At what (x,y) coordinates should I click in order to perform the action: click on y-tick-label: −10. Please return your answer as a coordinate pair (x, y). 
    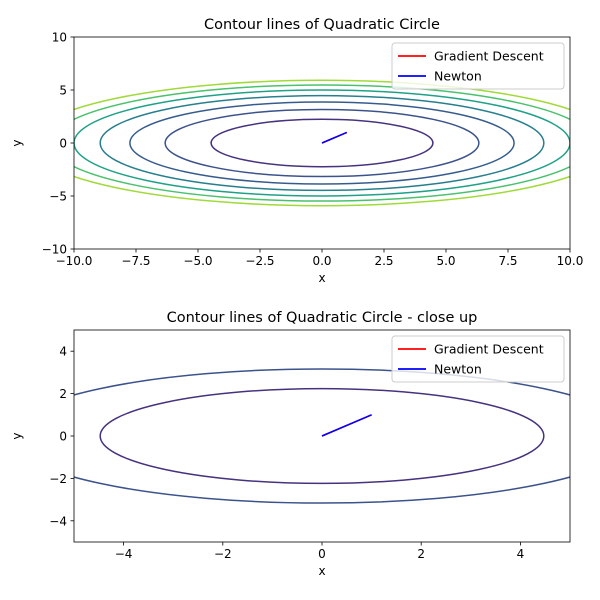
    Looking at the image, I should click on (54, 250).